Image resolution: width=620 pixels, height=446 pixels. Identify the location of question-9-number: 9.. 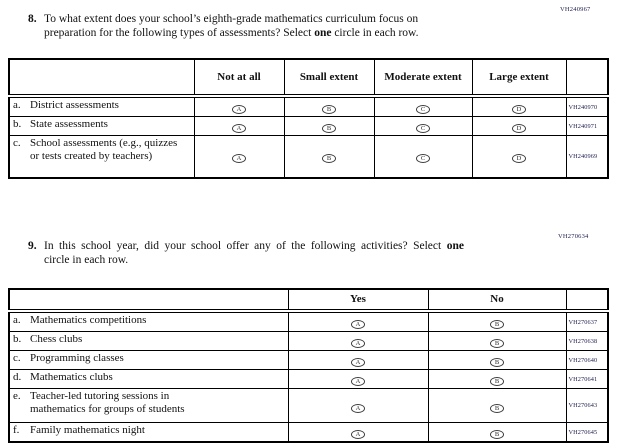
(32, 246).